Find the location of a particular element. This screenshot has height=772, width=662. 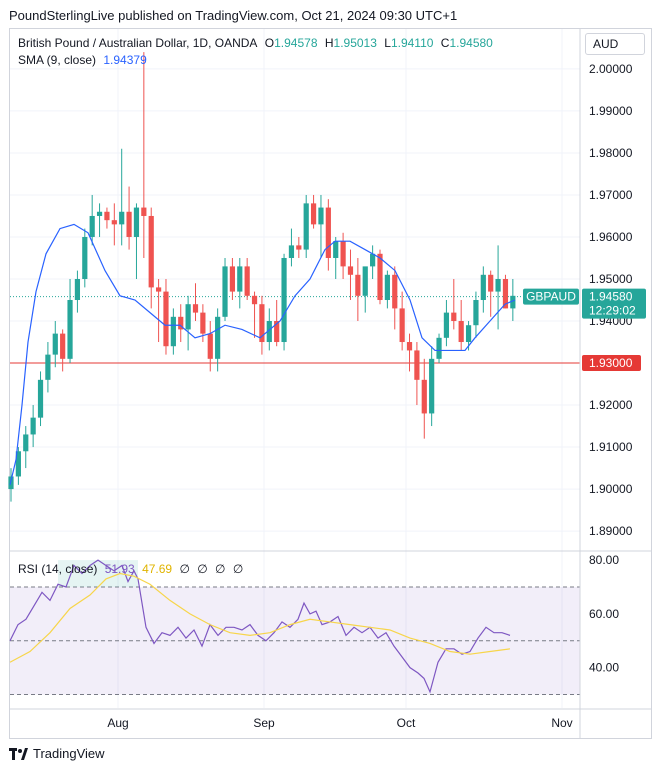

sma-label: SMA (9, close) is located at coordinates (57, 60).